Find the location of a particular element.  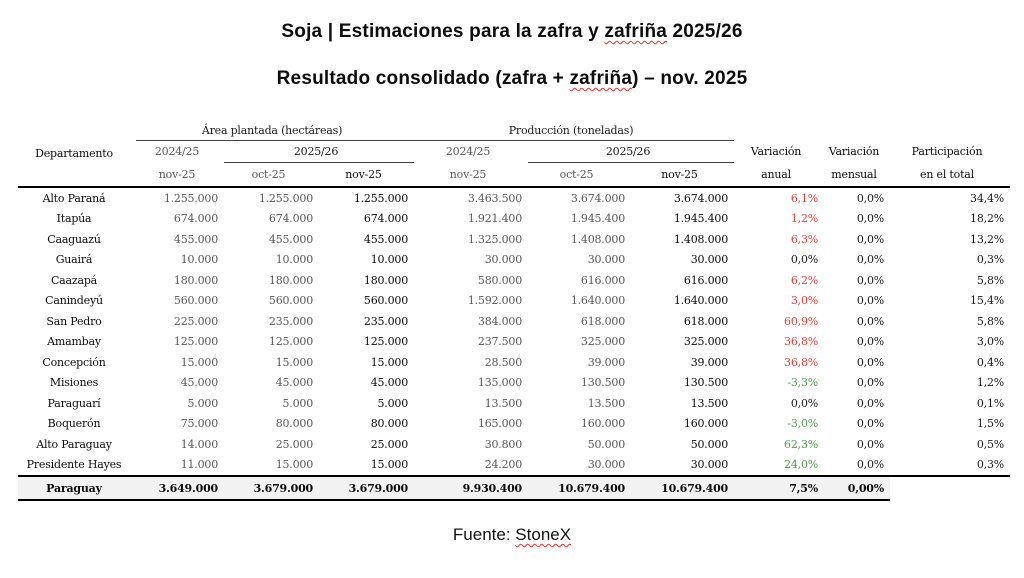

spacer-cell is located at coordinates (857, 131).